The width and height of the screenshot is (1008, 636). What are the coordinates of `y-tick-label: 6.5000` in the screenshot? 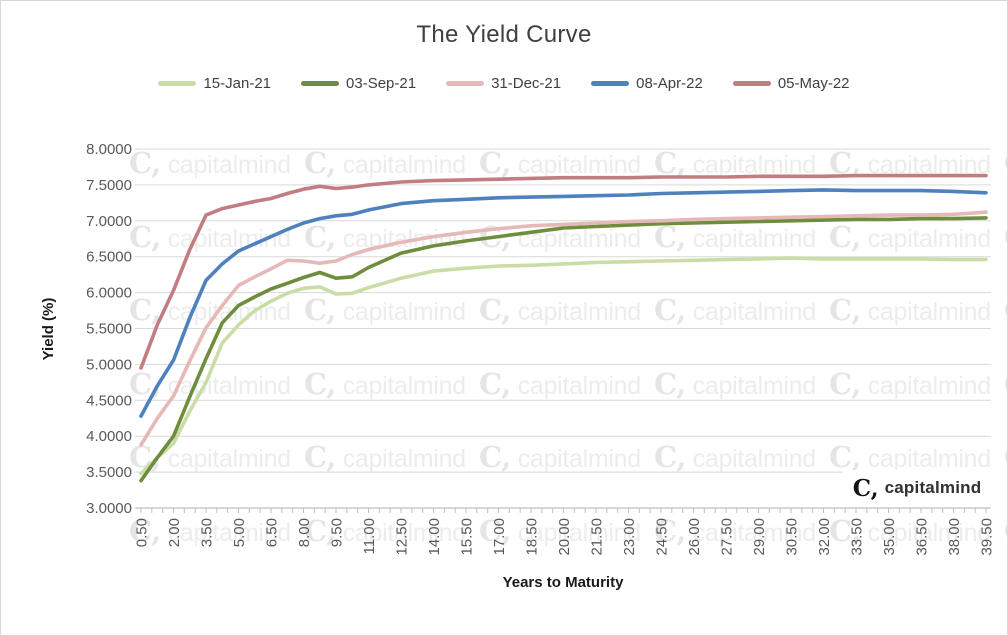 It's located at (109, 257).